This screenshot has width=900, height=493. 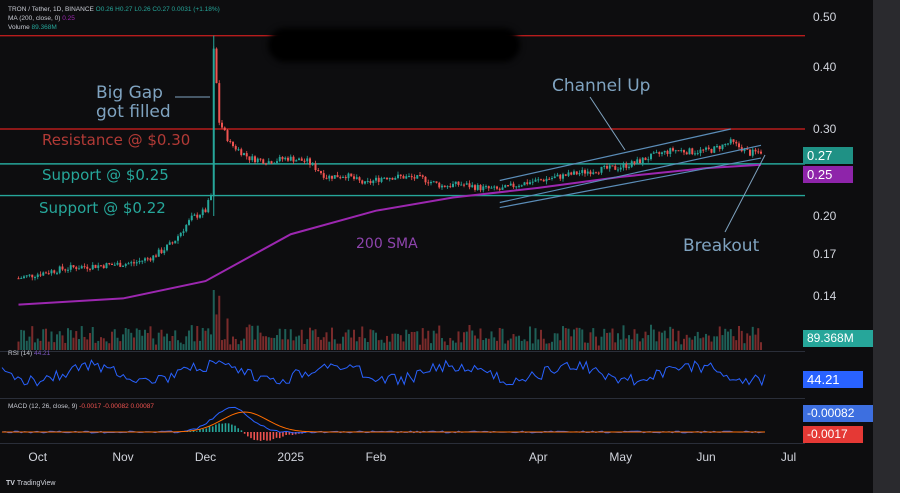 What do you see at coordinates (41, 19) in the screenshot?
I see `ma-legend: MA (200, close, 0) 0.25` at bounding box center [41, 19].